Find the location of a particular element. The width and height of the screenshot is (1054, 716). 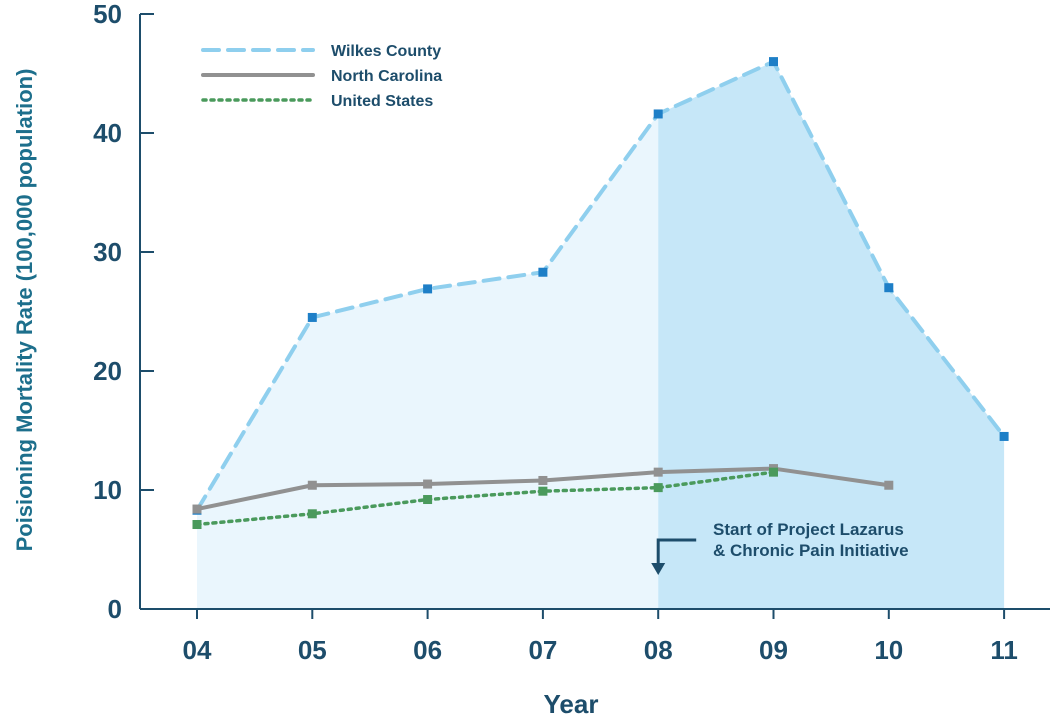

legend-label-2: United States is located at coordinates (382, 101).